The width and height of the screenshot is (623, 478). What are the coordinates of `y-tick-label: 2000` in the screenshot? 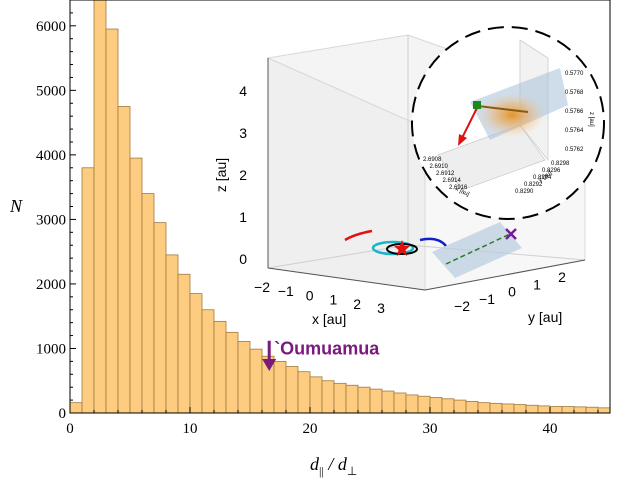 It's located at (51, 285).